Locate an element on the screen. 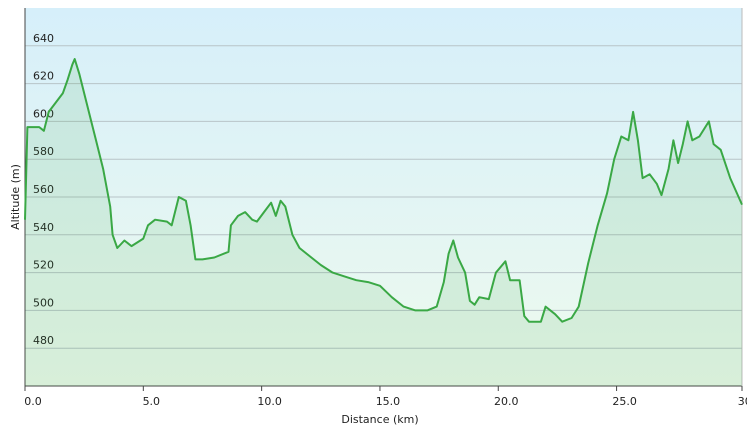  x-tick-label: 15.0 is located at coordinates (388, 401).